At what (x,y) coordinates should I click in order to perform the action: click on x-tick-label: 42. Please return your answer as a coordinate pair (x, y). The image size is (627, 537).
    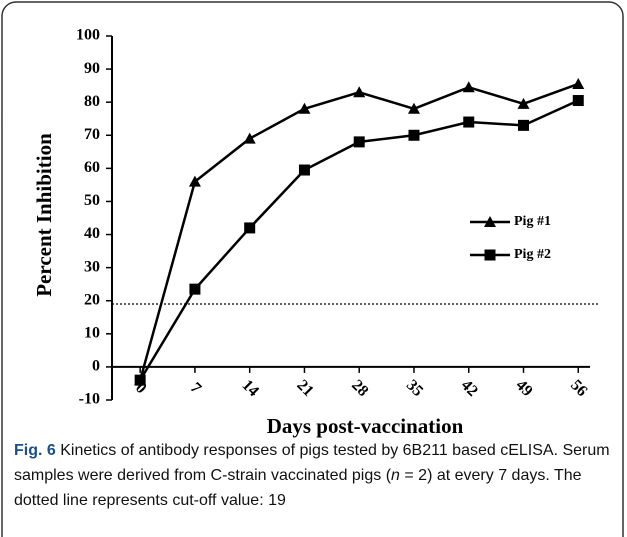
    Looking at the image, I should click on (469, 388).